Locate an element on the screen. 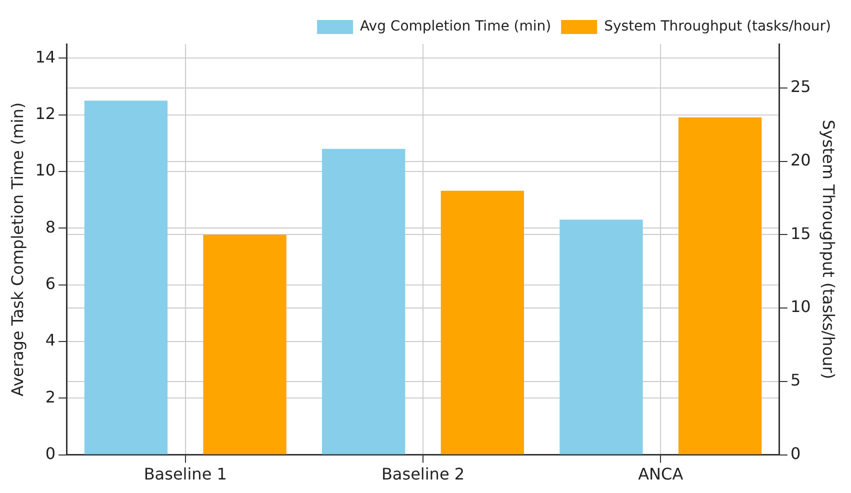 The height and width of the screenshot is (493, 851). y2-tick-label: 5 is located at coordinates (795, 380).